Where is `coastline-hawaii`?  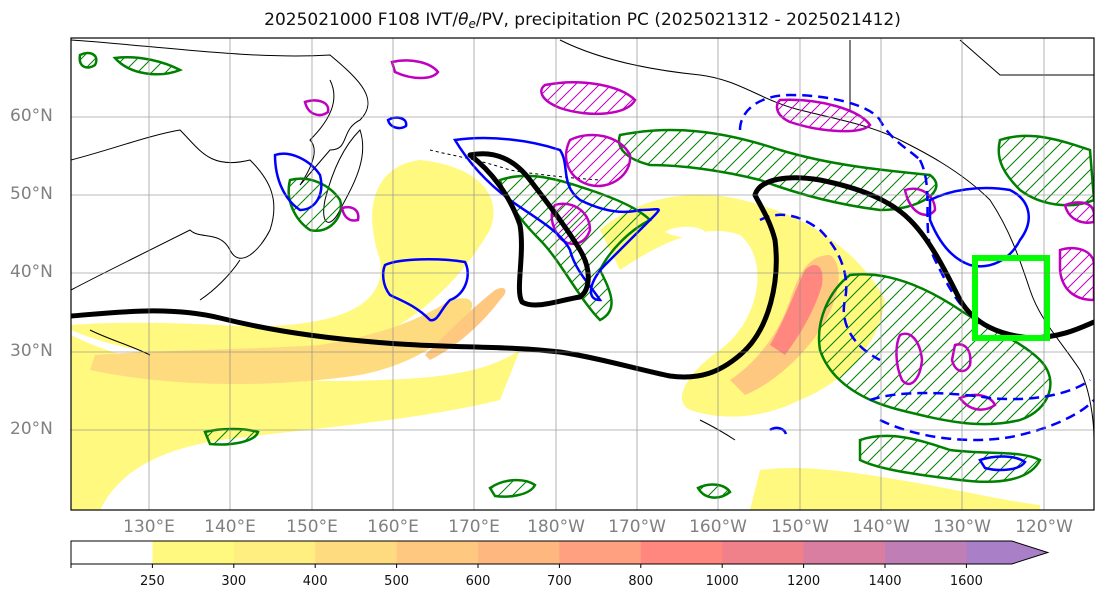 coastline-hawaii is located at coordinates (717, 430).